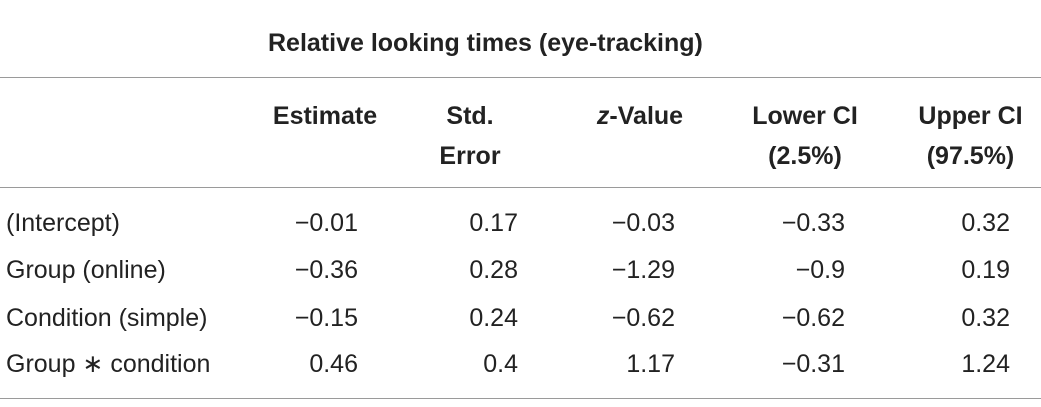 The width and height of the screenshot is (1041, 407). Describe the element at coordinates (107, 318) in the screenshot. I see `row-label: Condition (simple)` at that location.